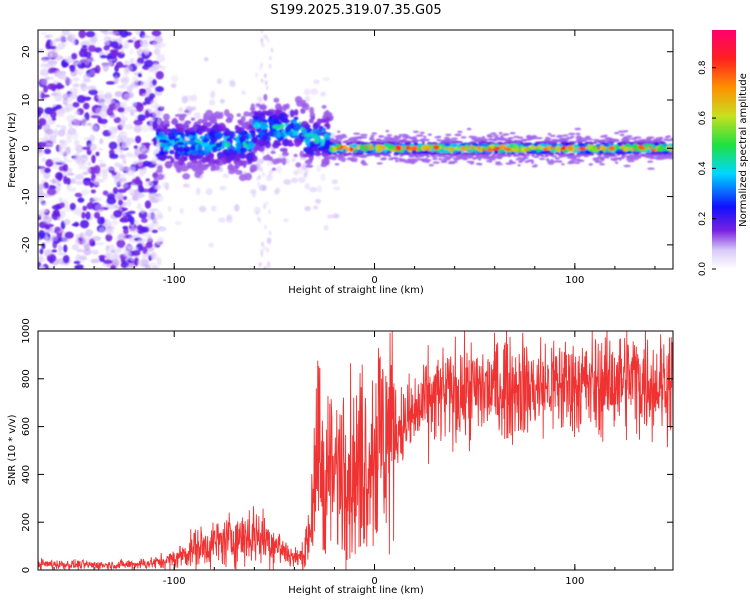 This screenshot has width=750, height=600. I want to click on colorbar-ticks: 0.0 0.2 0.4 0.6 0.8, so click(707, 168).